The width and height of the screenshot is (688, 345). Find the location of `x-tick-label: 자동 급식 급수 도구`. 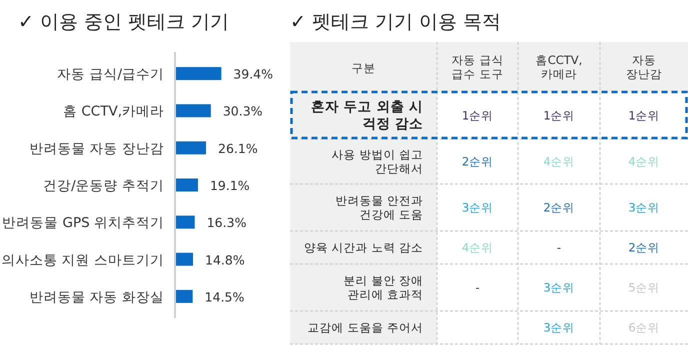

x-tick-label: 자동 급식 급수 도구 is located at coordinates (478, 67).